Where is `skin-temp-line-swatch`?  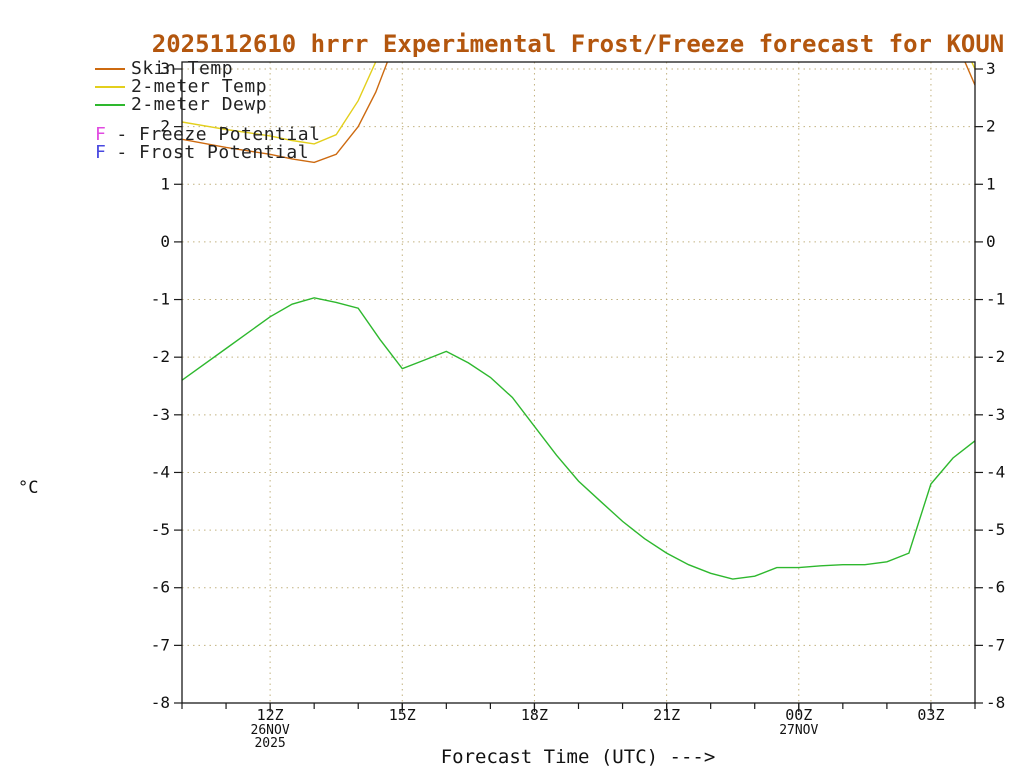 skin-temp-line-swatch is located at coordinates (110, 69).